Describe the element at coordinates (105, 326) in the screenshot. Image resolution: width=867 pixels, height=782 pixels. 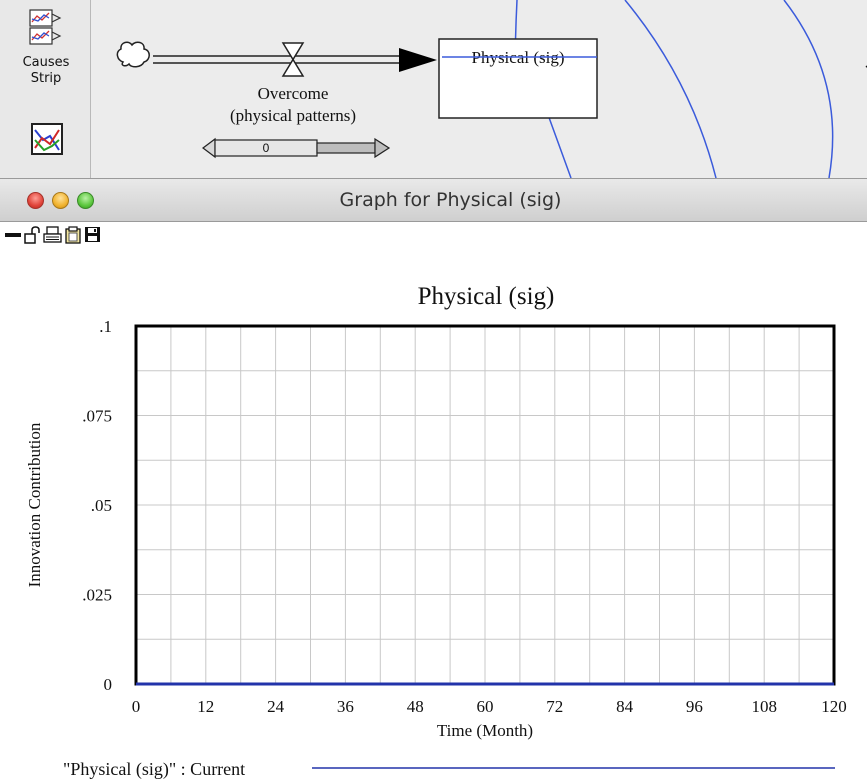
I see `y-tick-label: .1` at that location.